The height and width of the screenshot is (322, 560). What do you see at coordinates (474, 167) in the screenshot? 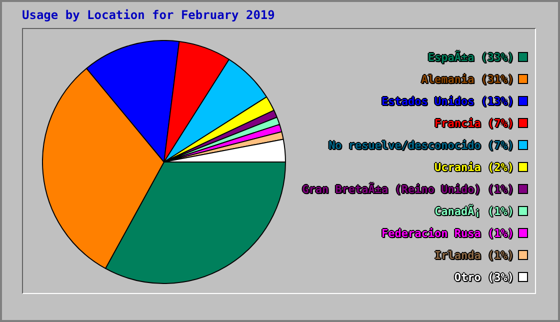
I see `legend-label: Ucrania (2%)` at bounding box center [474, 167].